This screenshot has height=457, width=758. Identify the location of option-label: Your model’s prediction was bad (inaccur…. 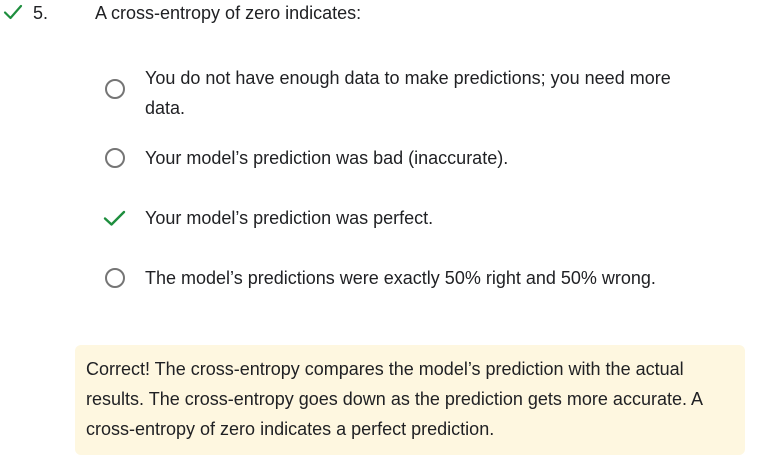
(327, 158).